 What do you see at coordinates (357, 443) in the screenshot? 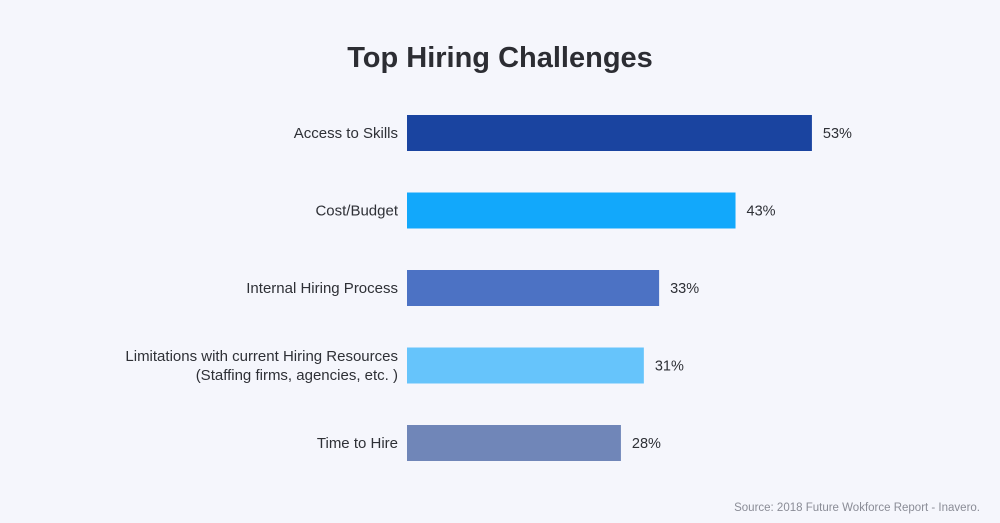
I see `category-label-5: Time to Hire` at bounding box center [357, 443].